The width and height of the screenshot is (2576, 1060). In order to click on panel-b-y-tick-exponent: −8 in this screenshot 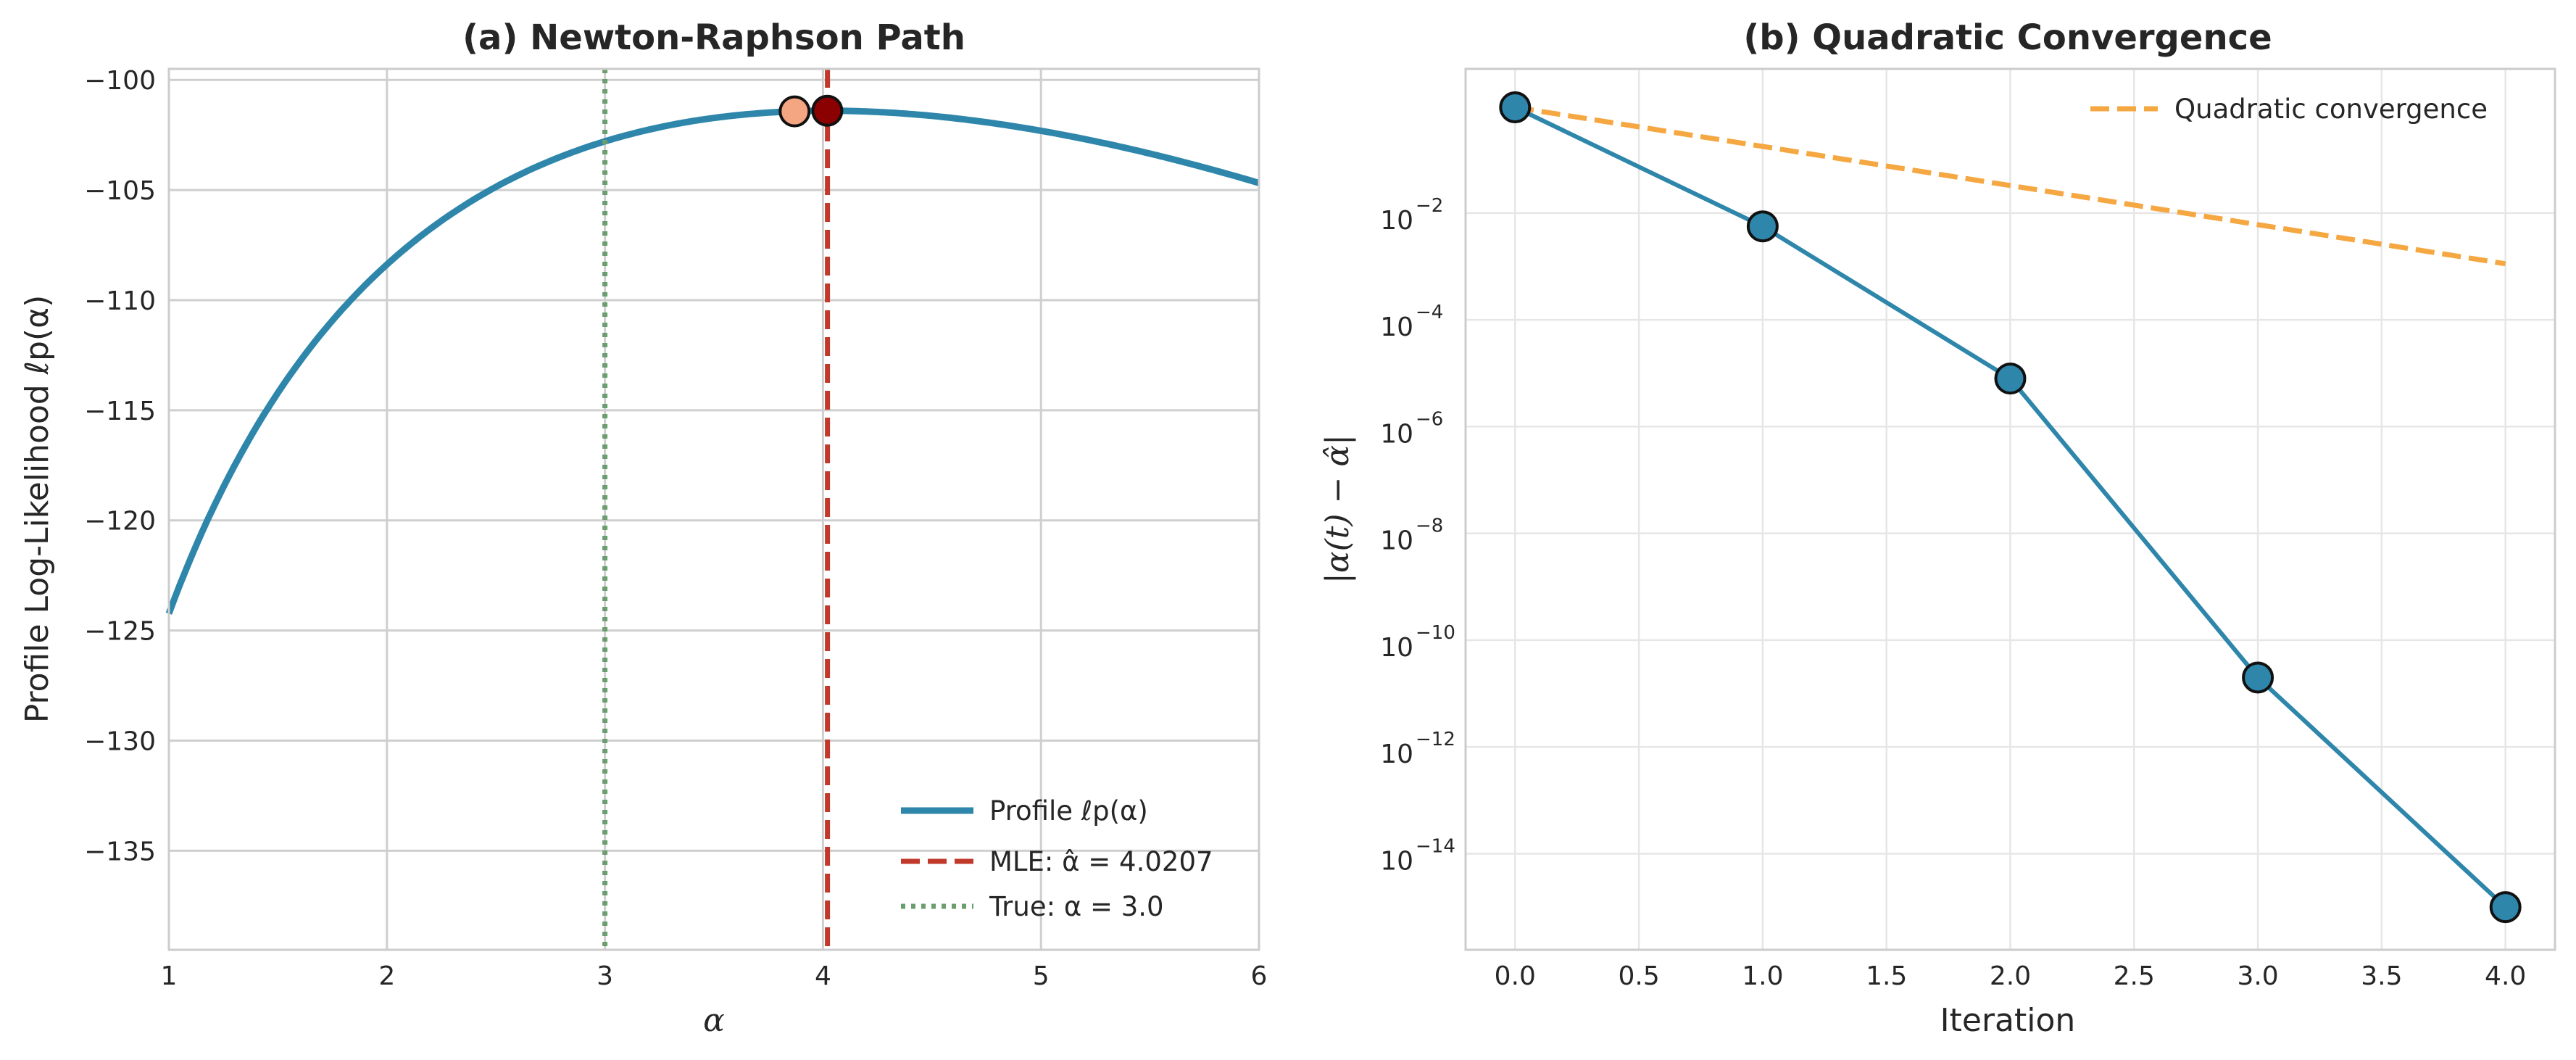, I will do `click(1429, 526)`.